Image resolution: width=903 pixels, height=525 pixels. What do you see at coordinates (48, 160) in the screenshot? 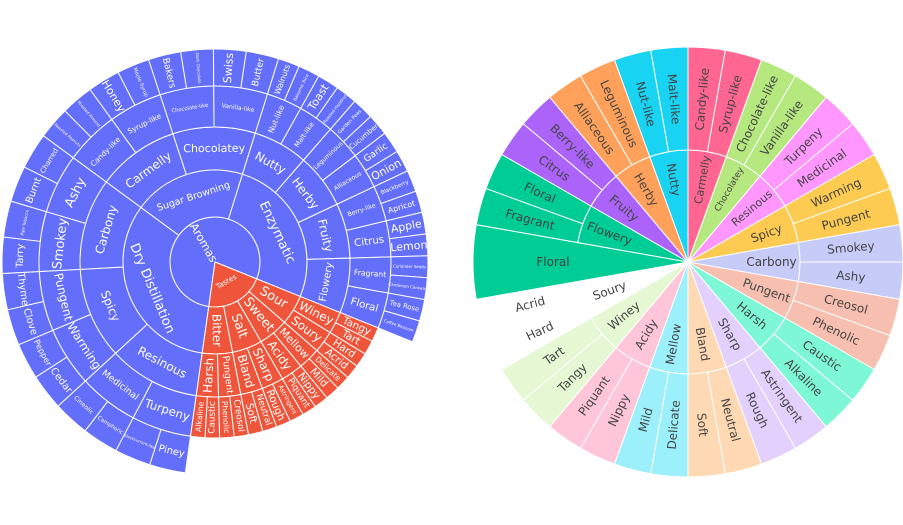
I see `slice-charred` at bounding box center [48, 160].